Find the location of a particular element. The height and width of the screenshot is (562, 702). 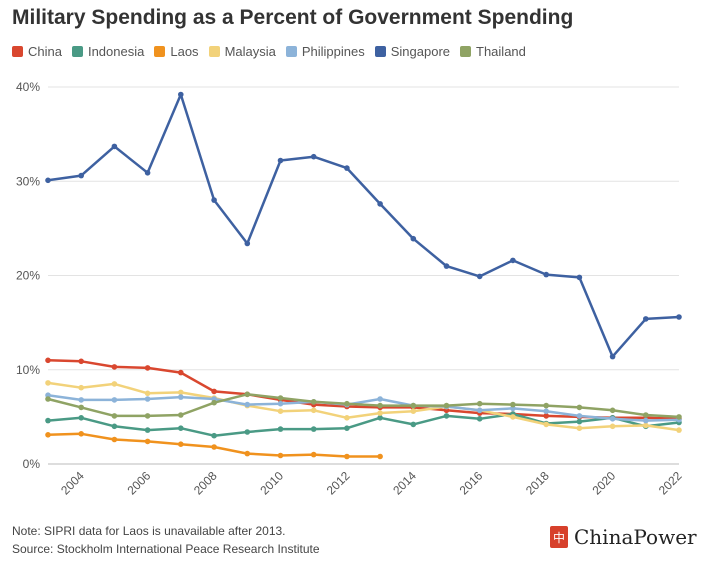

legend-item-indonesia: Indonesia is located at coordinates (108, 51).